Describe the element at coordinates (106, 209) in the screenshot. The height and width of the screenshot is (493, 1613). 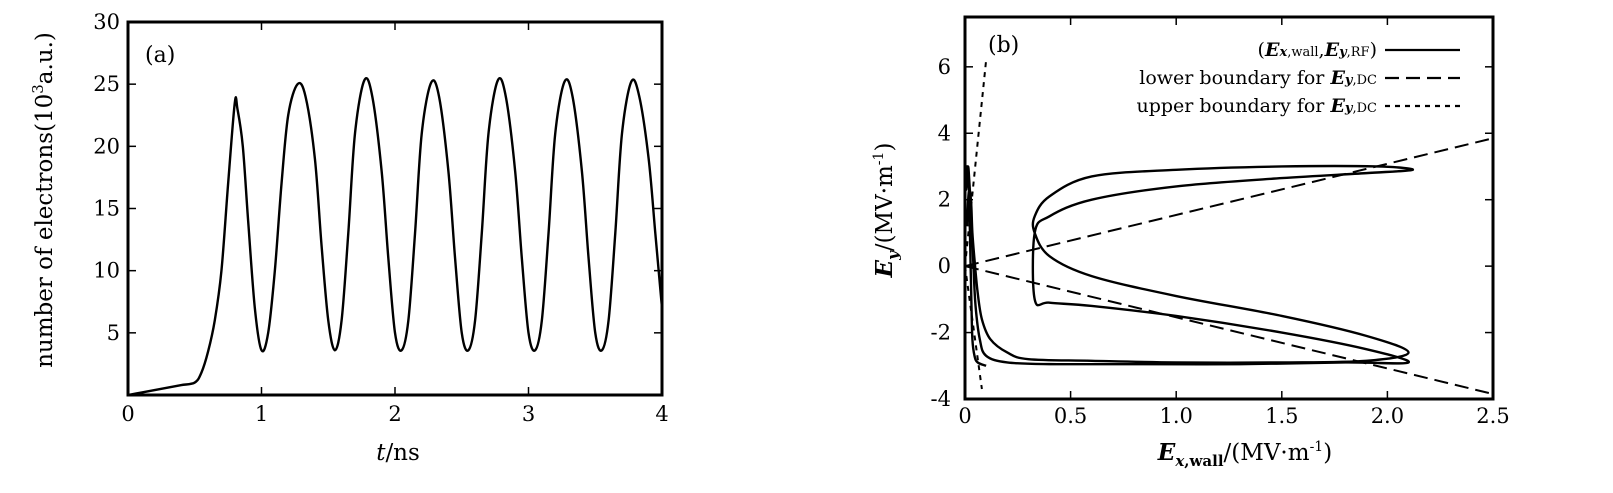
I see `y-tick-label-a: 15` at that location.